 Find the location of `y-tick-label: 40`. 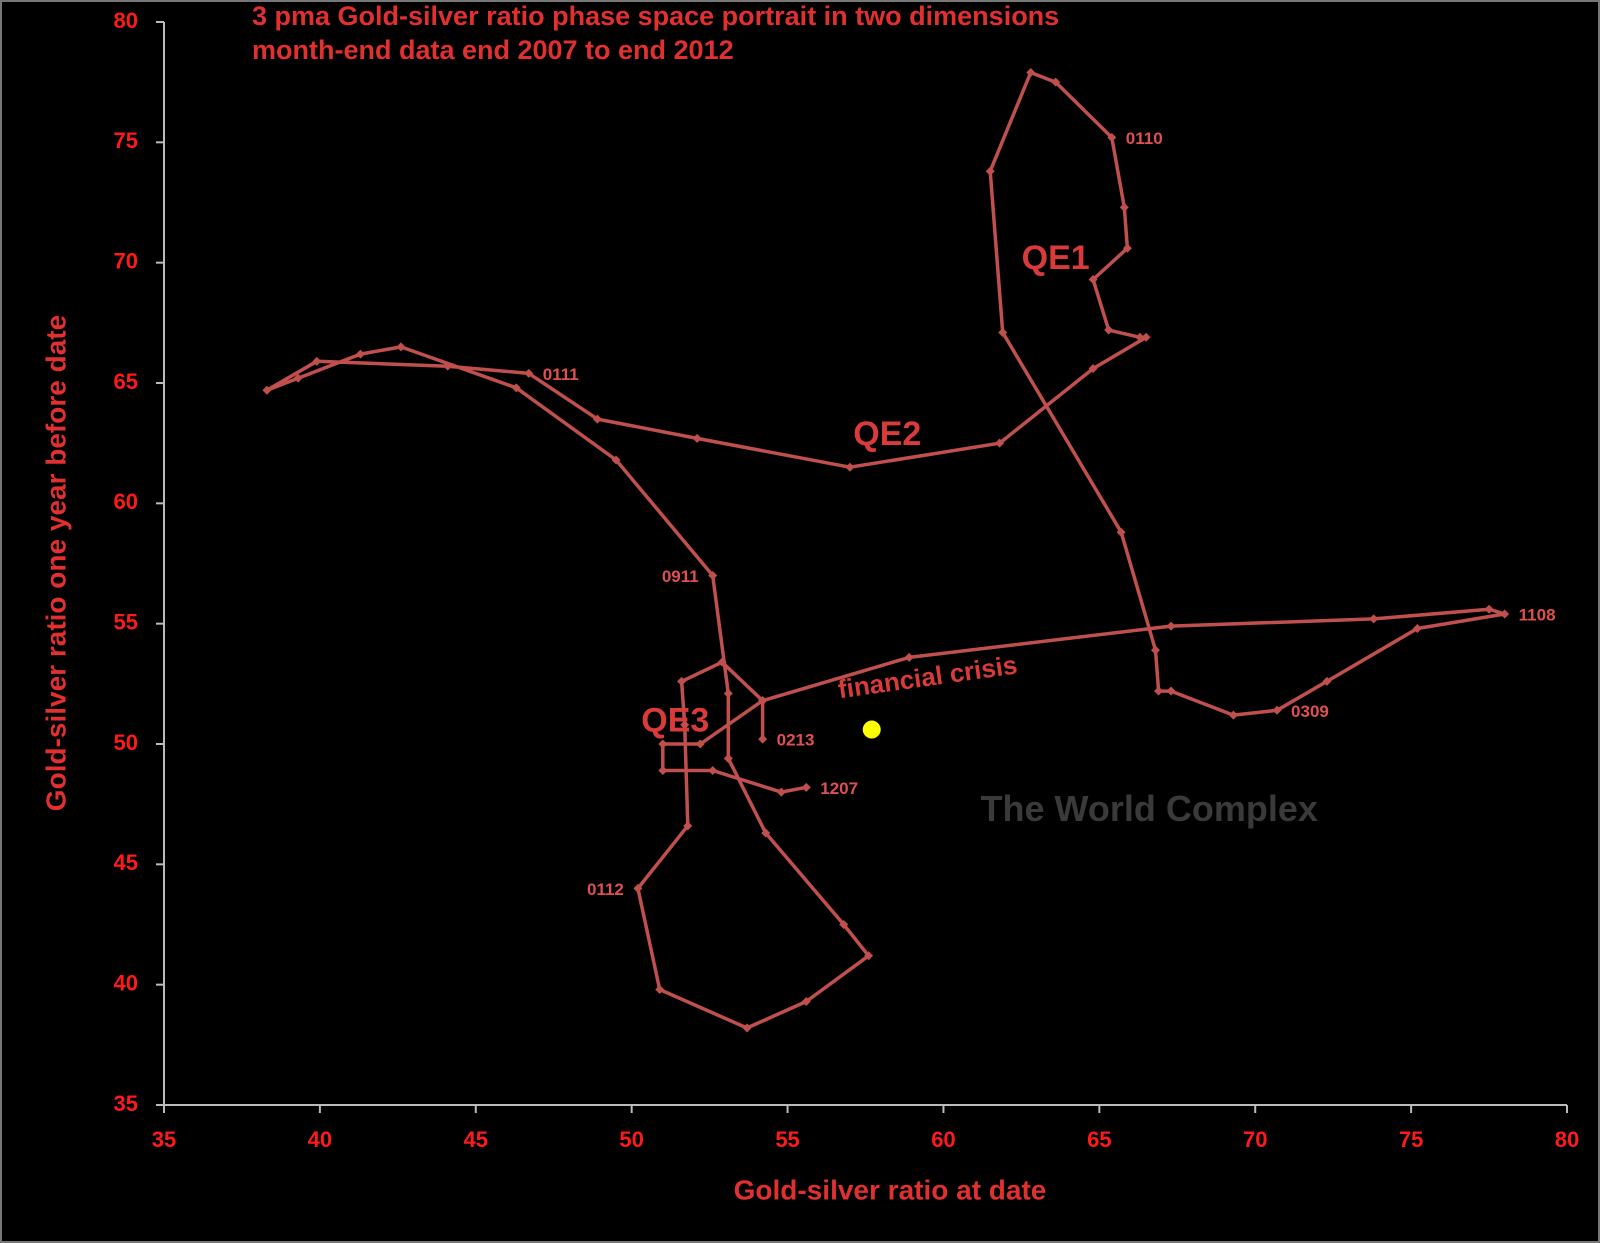

y-tick-label: 40 is located at coordinates (126, 982).